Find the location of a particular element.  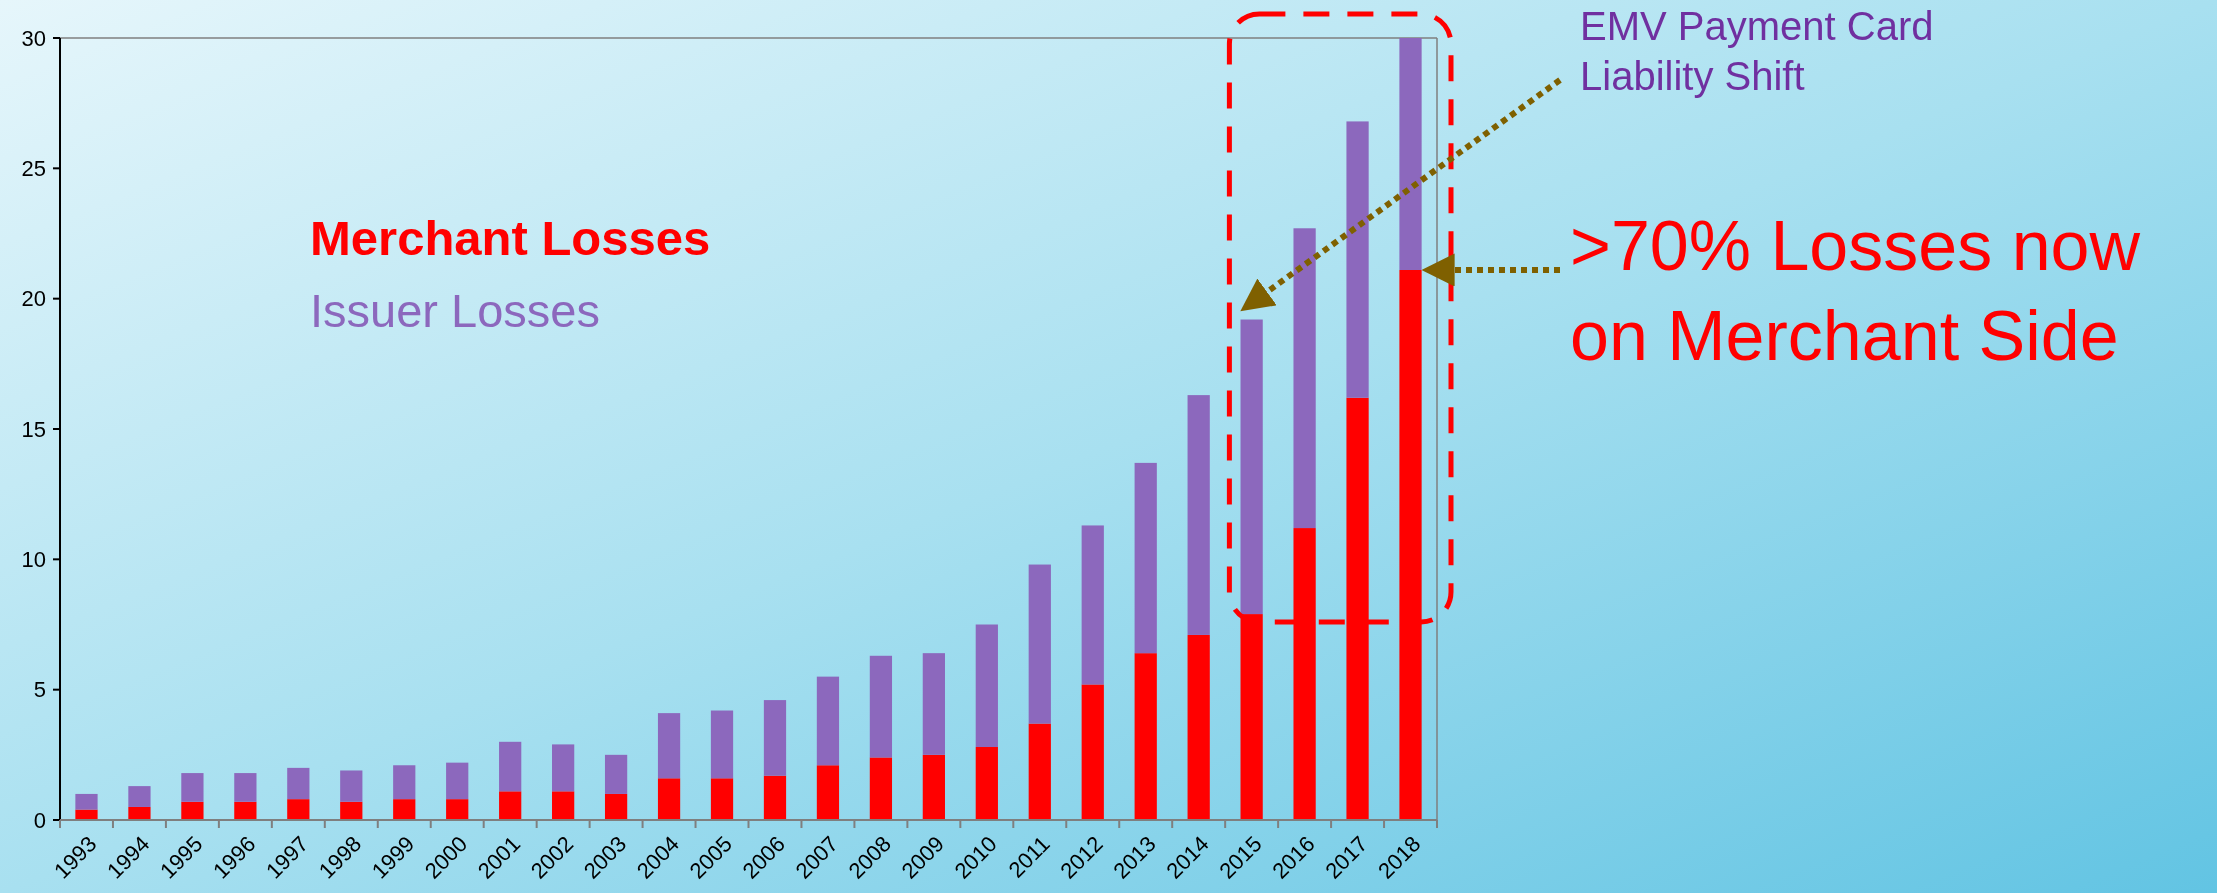

y-tick-label: 0 is located at coordinates (39, 820).